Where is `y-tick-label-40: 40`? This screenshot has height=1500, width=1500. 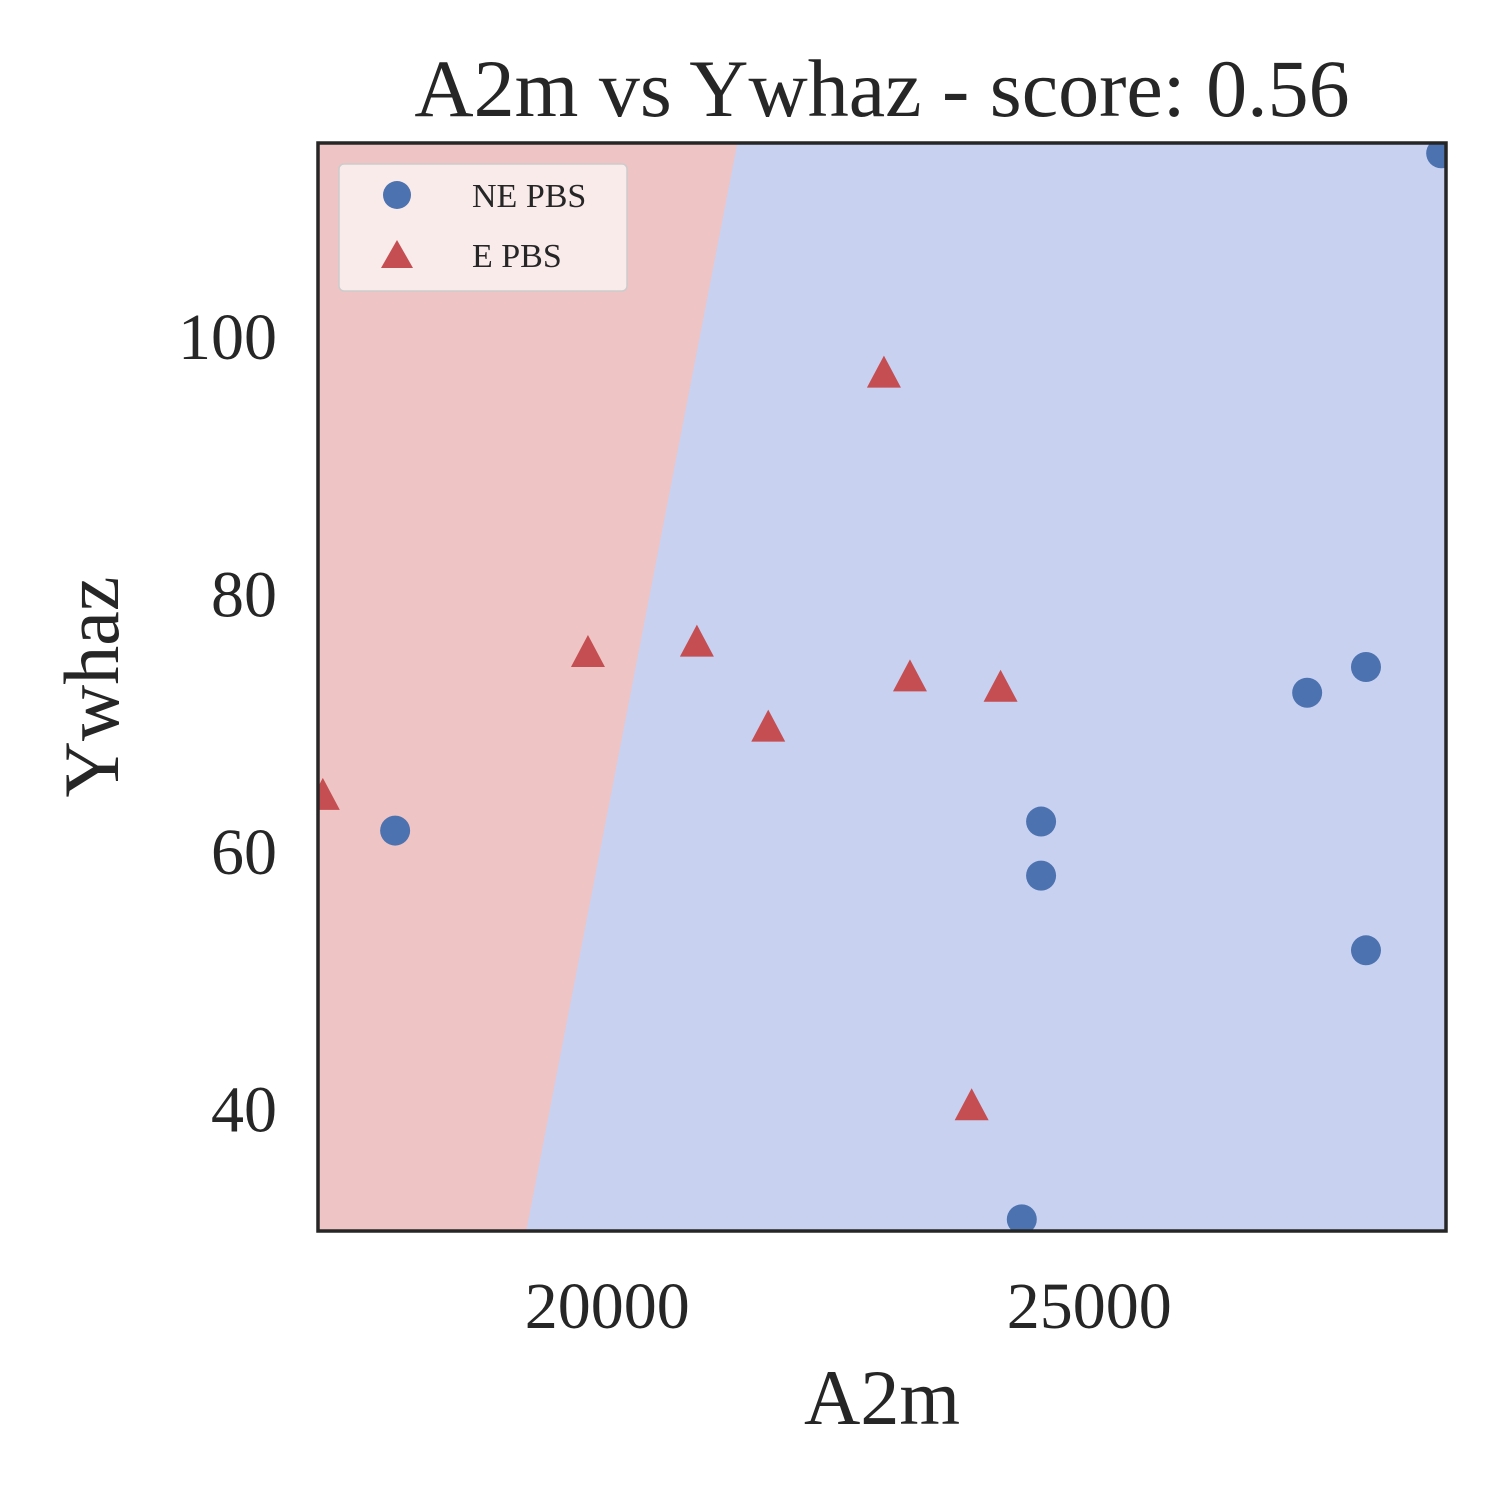
y-tick-label-40: 40 is located at coordinates (244, 1110).